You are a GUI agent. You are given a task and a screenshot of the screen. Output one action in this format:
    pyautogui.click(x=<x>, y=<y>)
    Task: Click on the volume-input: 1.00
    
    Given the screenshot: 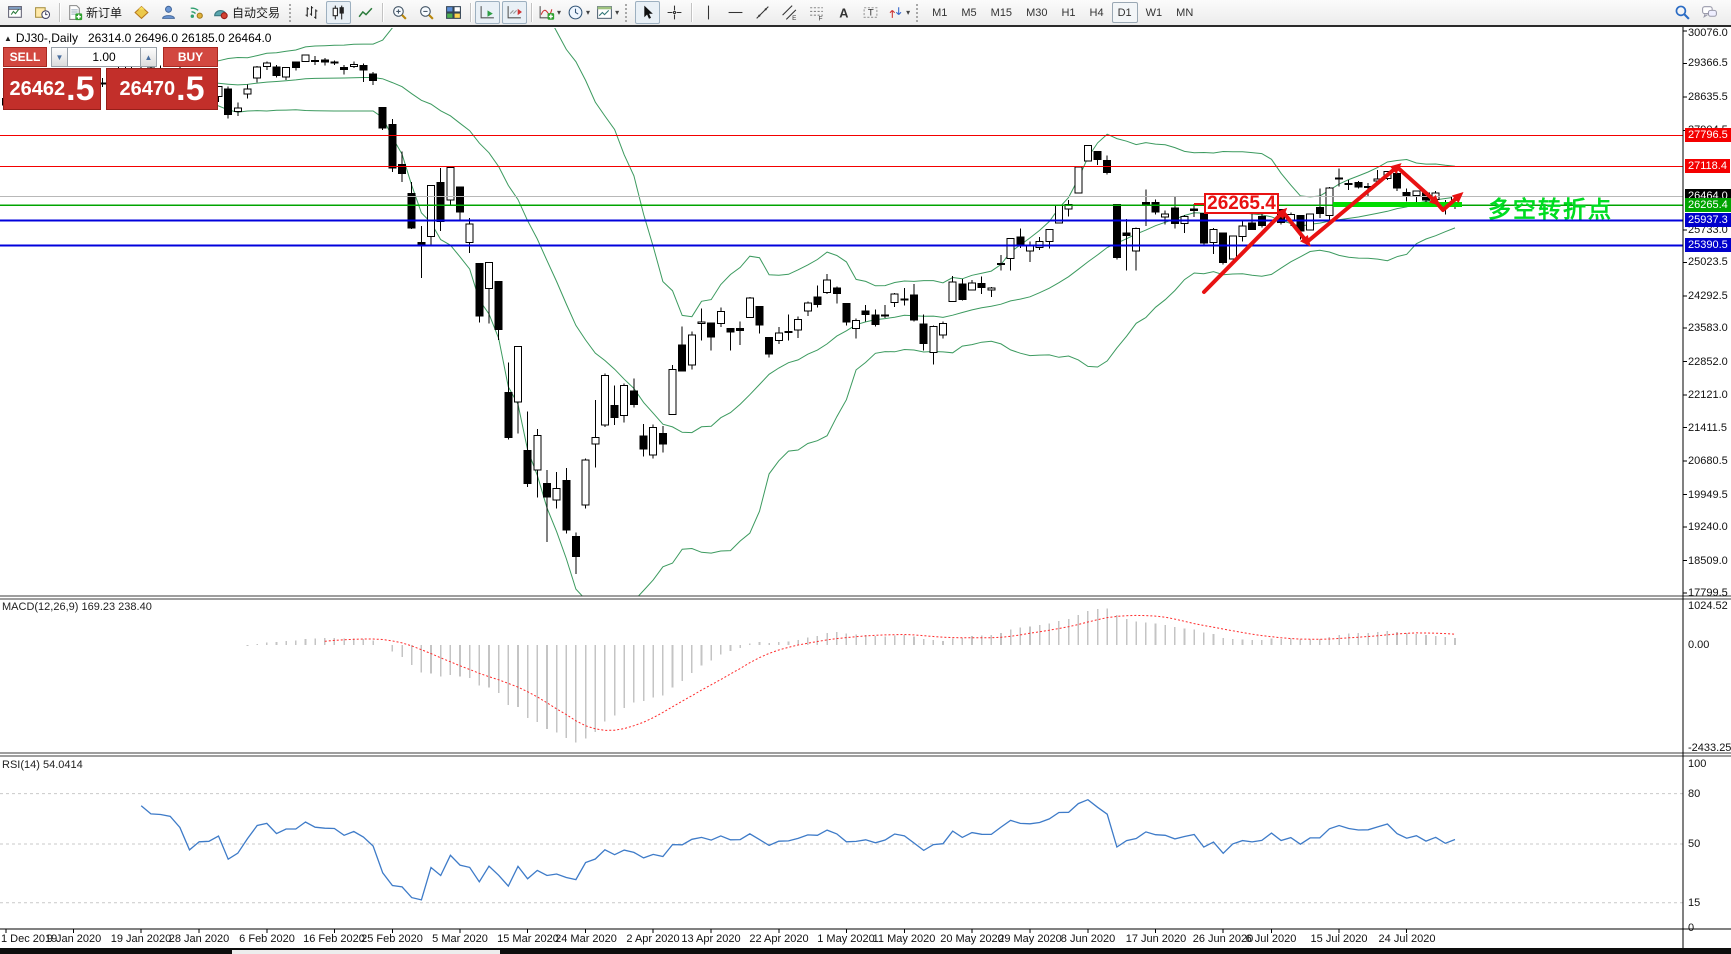 What is the action you would take?
    pyautogui.click(x=104, y=57)
    